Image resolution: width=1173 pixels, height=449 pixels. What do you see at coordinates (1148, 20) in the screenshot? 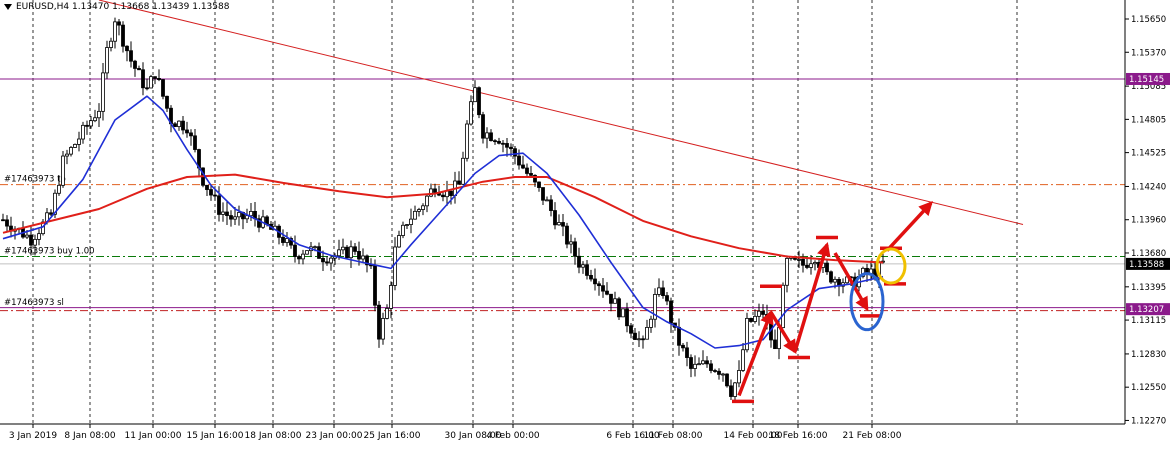
I see `y-tick-label: 1.15650` at bounding box center [1148, 20].